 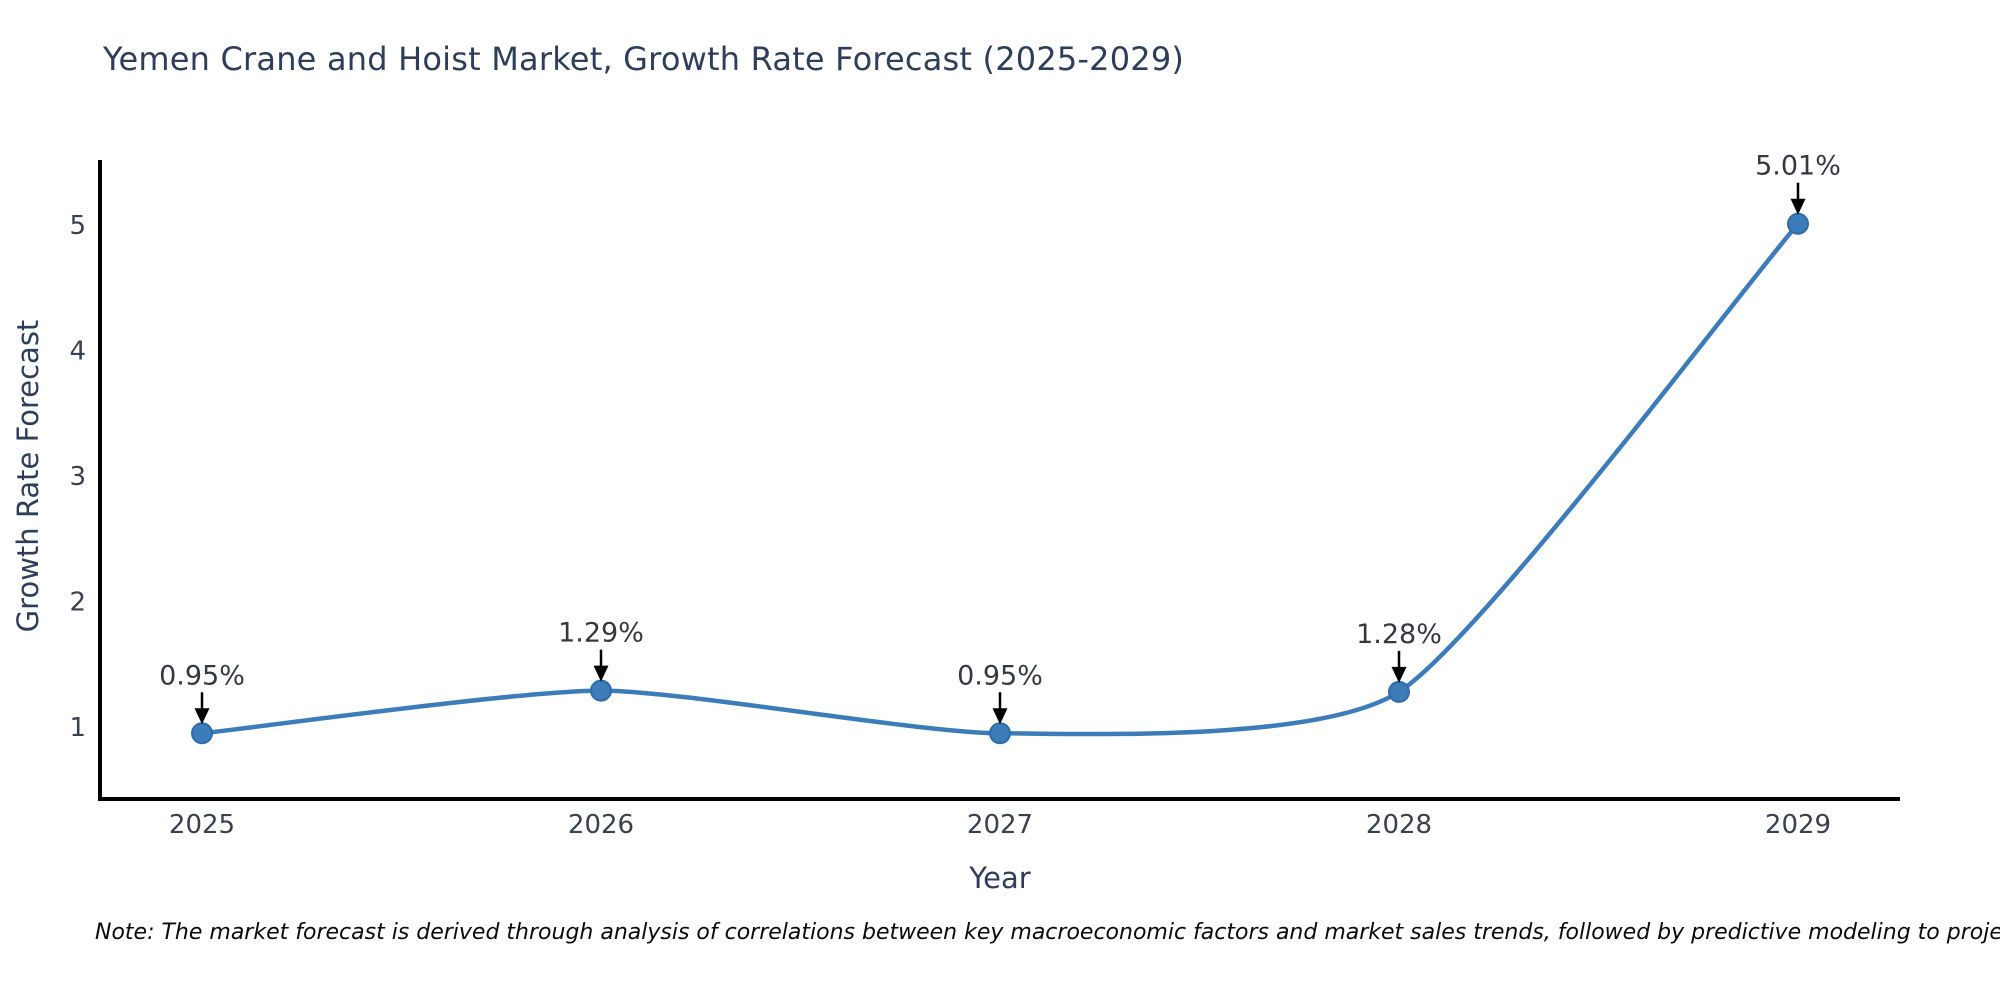 I want to click on y-axis-title: Growth Rate Forecast, so click(x=28, y=476).